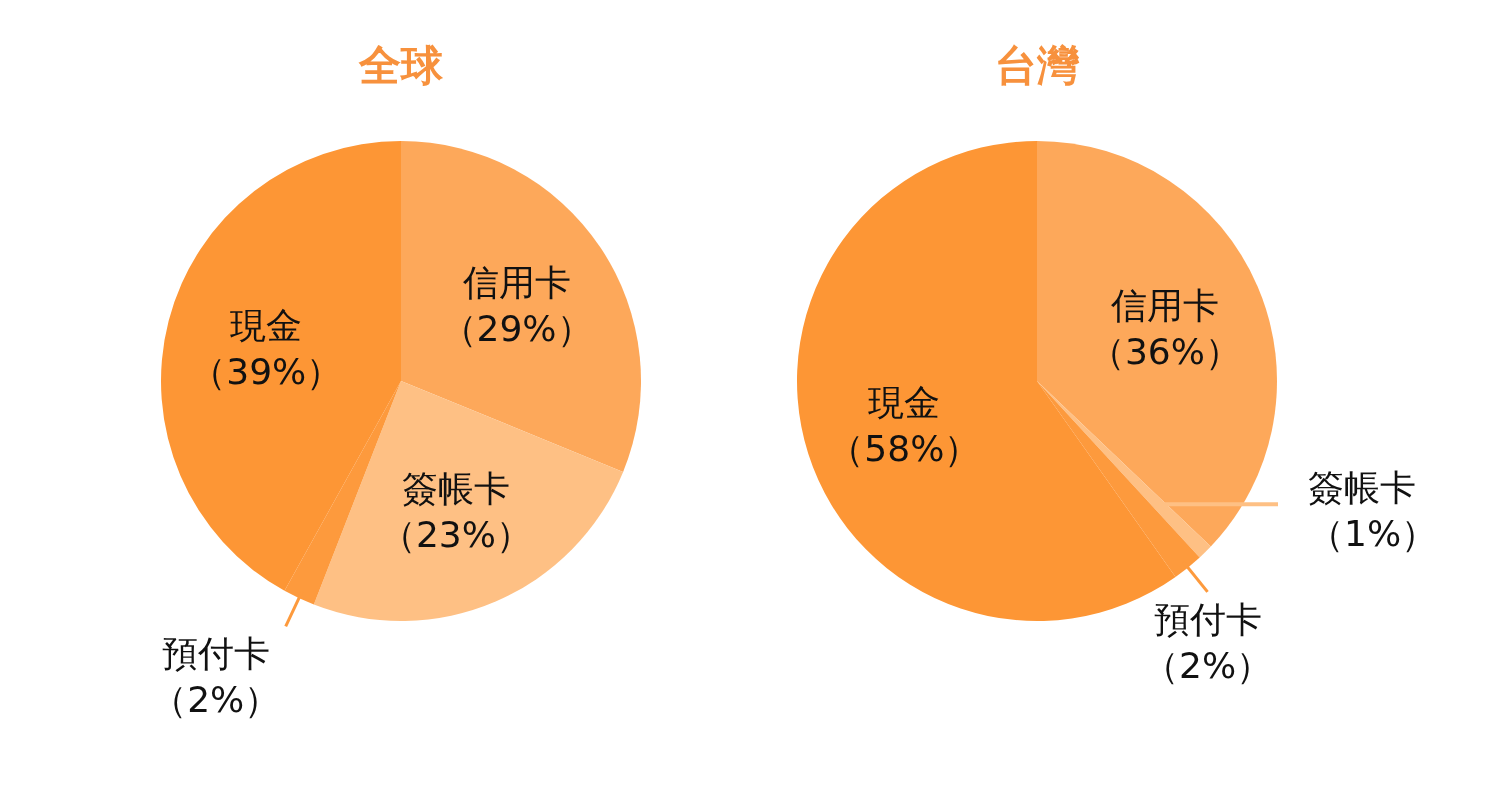 The height and width of the screenshot is (794, 1500). Describe the element at coordinates (1037, 65) in the screenshot. I see `chart-title: 台灣` at that location.